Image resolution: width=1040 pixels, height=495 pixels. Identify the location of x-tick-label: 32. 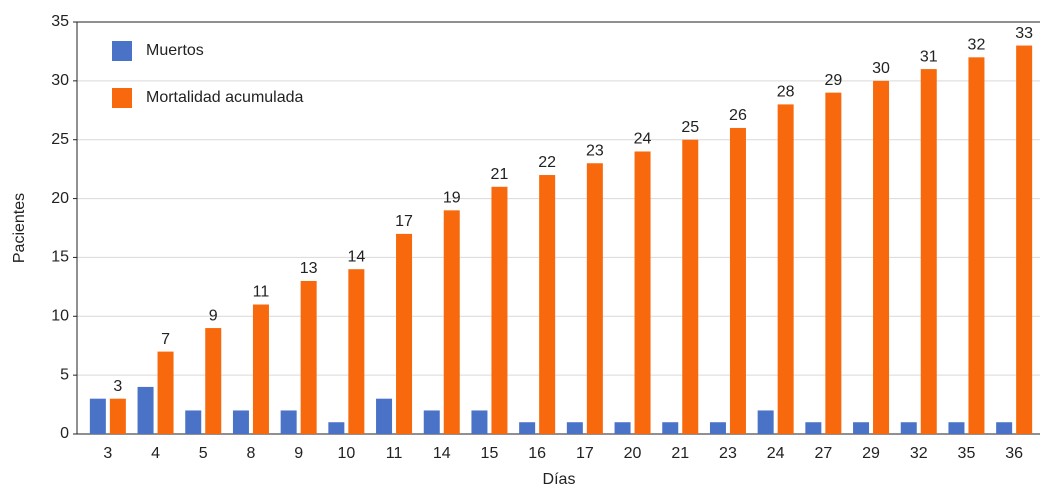
(919, 453).